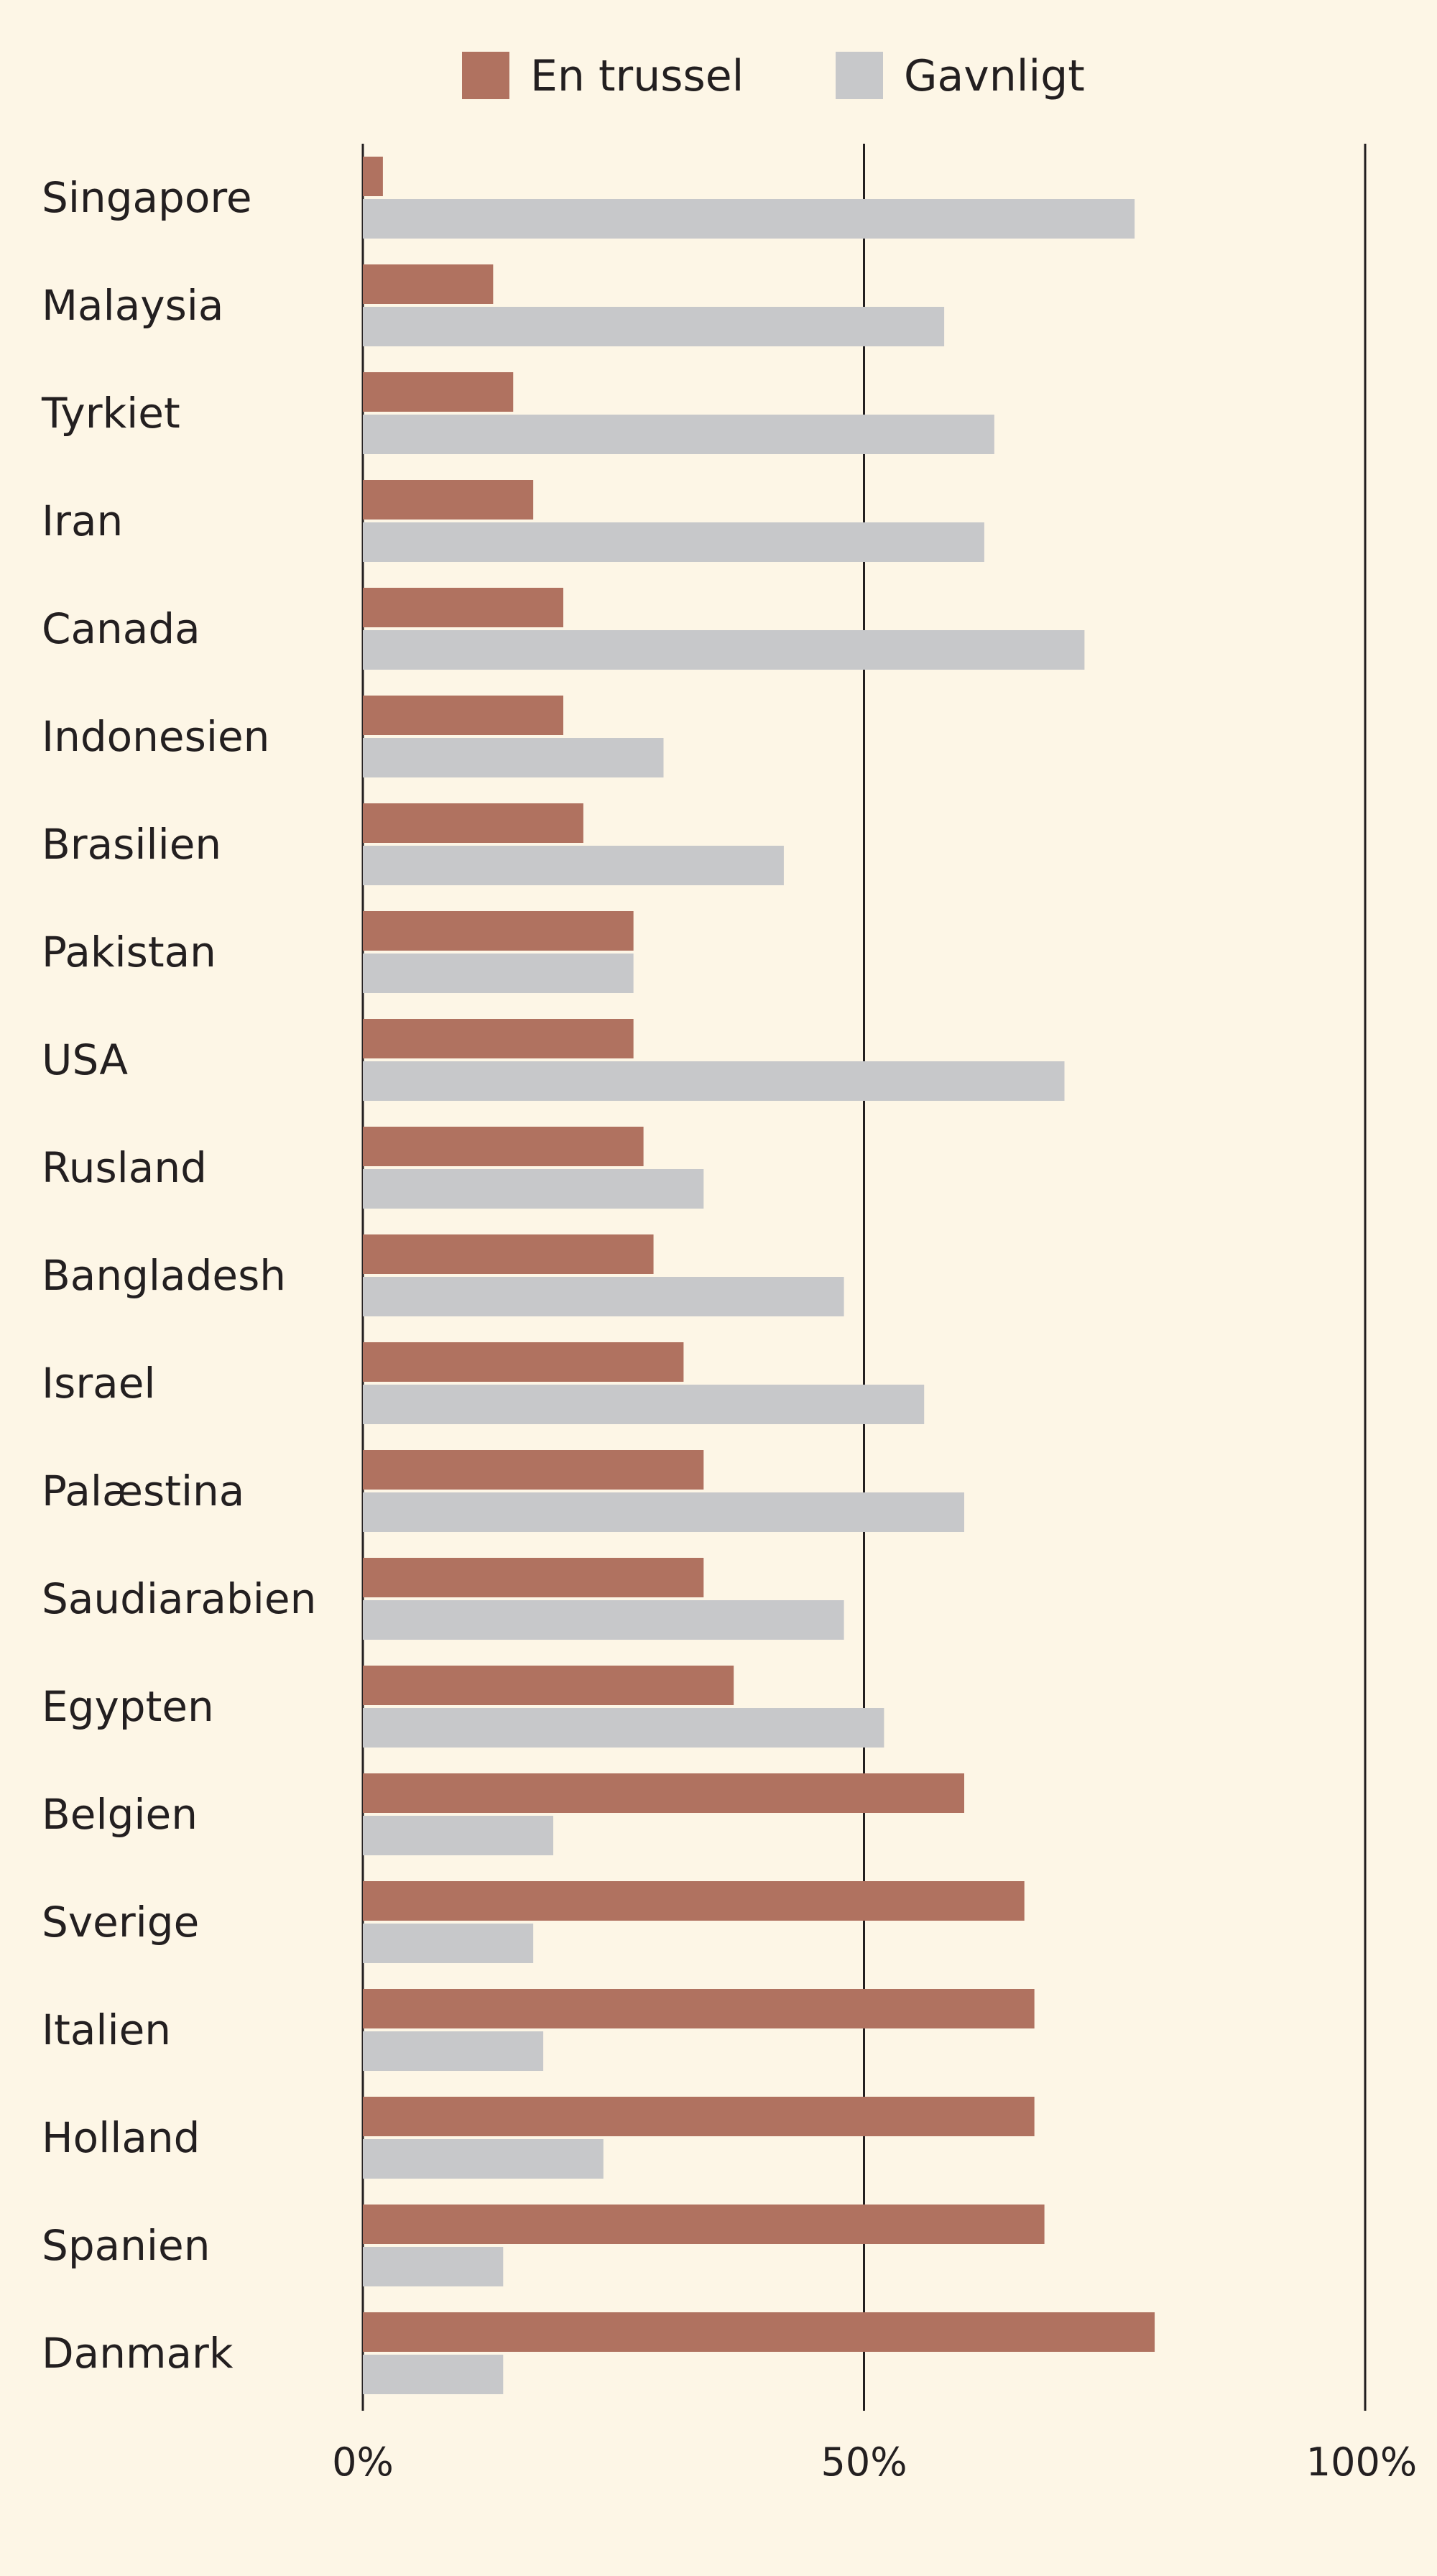  What do you see at coordinates (99, 1384) in the screenshot?
I see `category-label-israel: Israel` at bounding box center [99, 1384].